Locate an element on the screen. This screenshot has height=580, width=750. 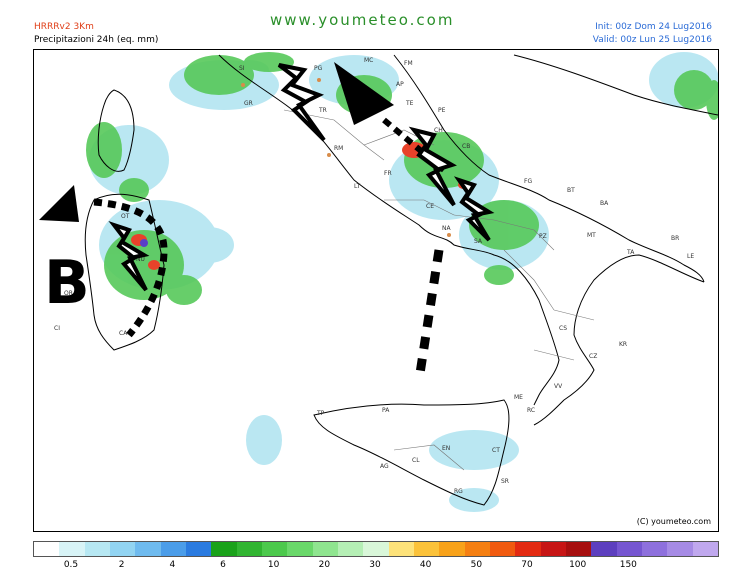
legend-label: 150 is located at coordinates (628, 565).